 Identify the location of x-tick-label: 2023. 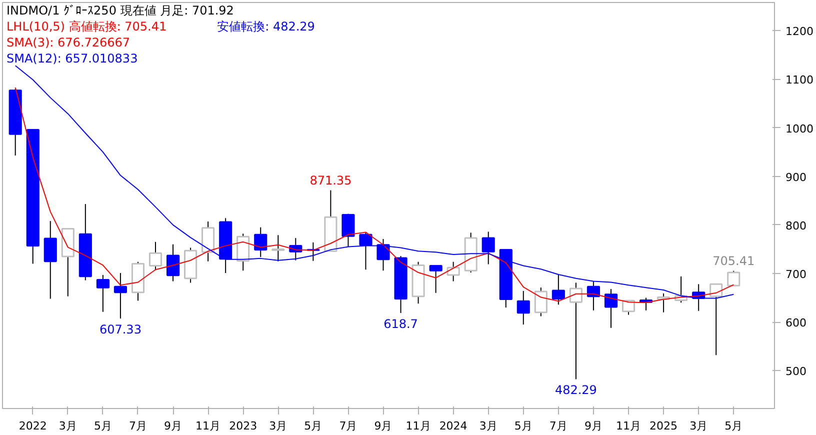
(243, 426).